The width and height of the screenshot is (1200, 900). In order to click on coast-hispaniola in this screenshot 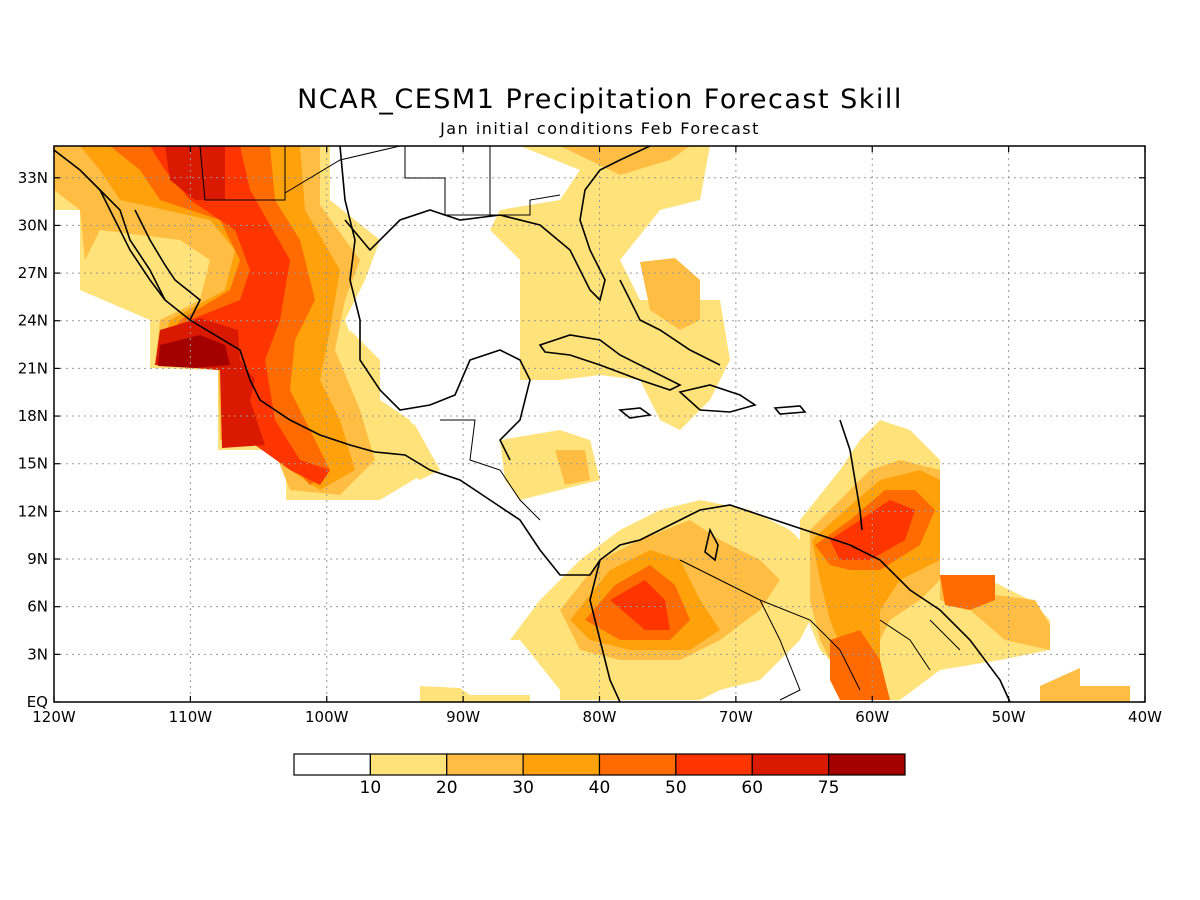, I will do `click(717, 398)`.